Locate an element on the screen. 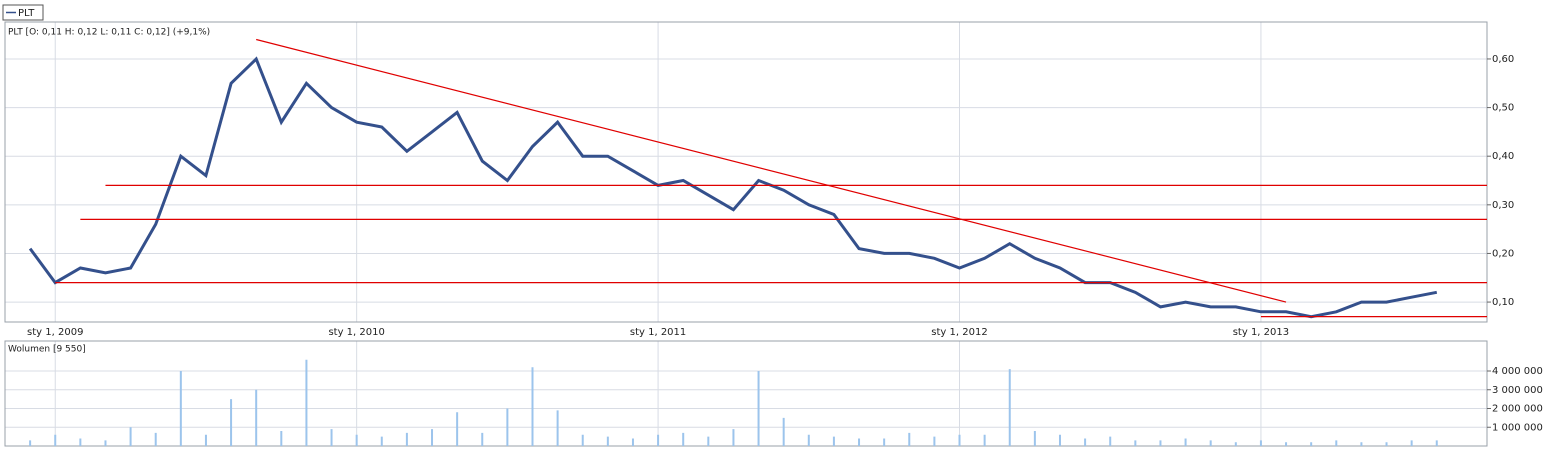 The width and height of the screenshot is (1546, 449). y-tick-label: 0,50 is located at coordinates (1503, 108).